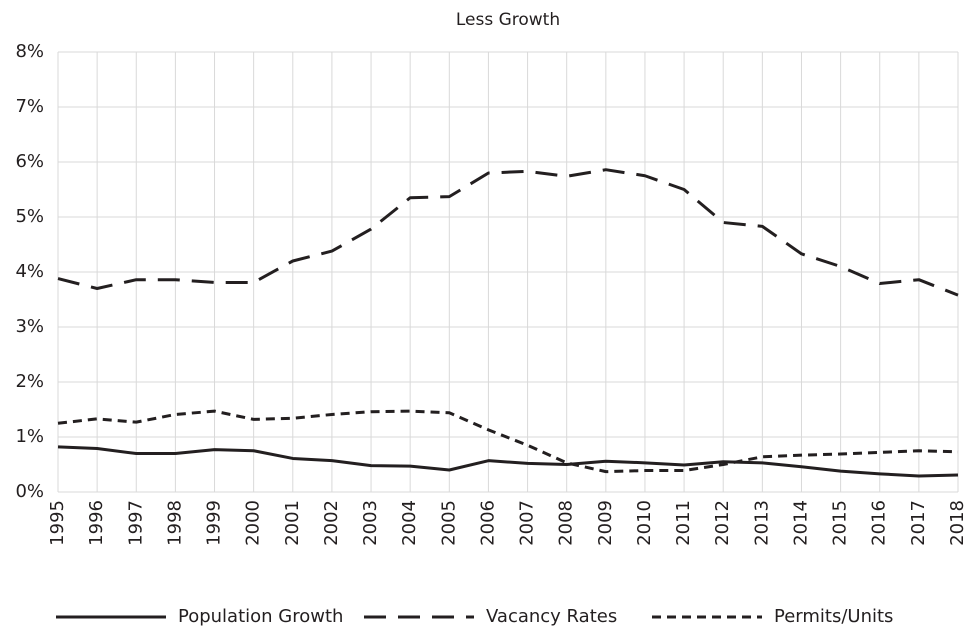 The image size is (969, 633). I want to click on x-tick-label: 1995, so click(57, 523).